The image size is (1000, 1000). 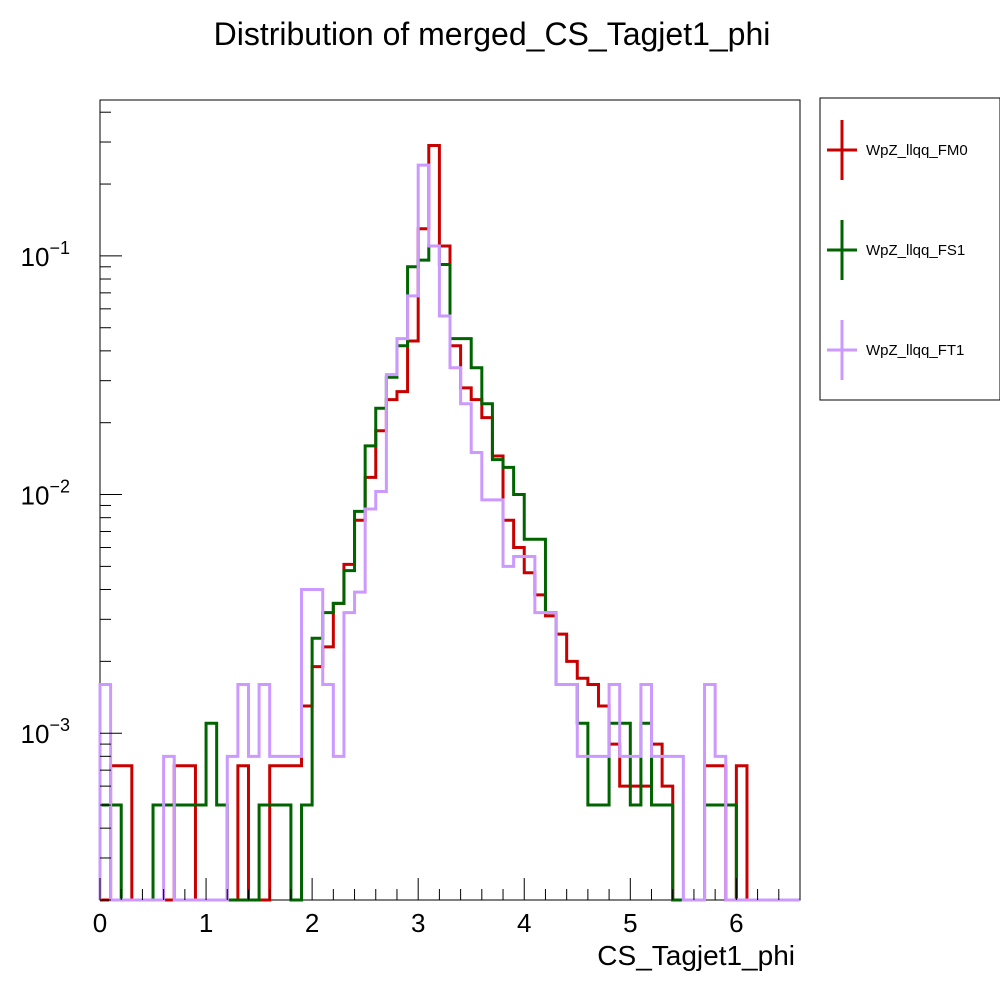 What do you see at coordinates (206, 923) in the screenshot?
I see `x-tick-label: 1` at bounding box center [206, 923].